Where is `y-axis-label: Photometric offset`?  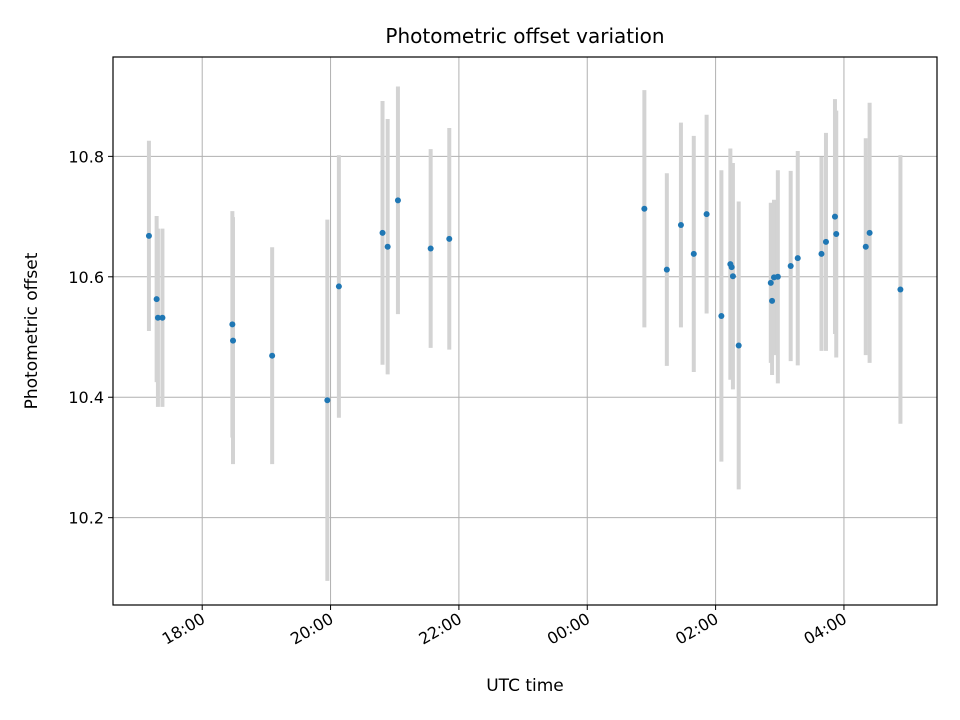 y-axis-label: Photometric offset is located at coordinates (32, 330).